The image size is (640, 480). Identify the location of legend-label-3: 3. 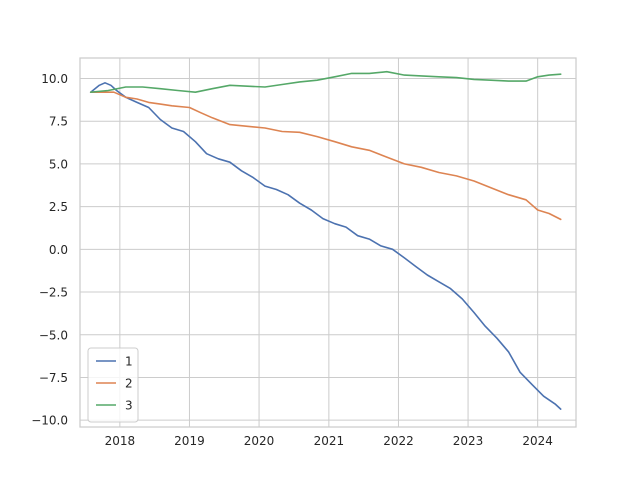
(129, 406).